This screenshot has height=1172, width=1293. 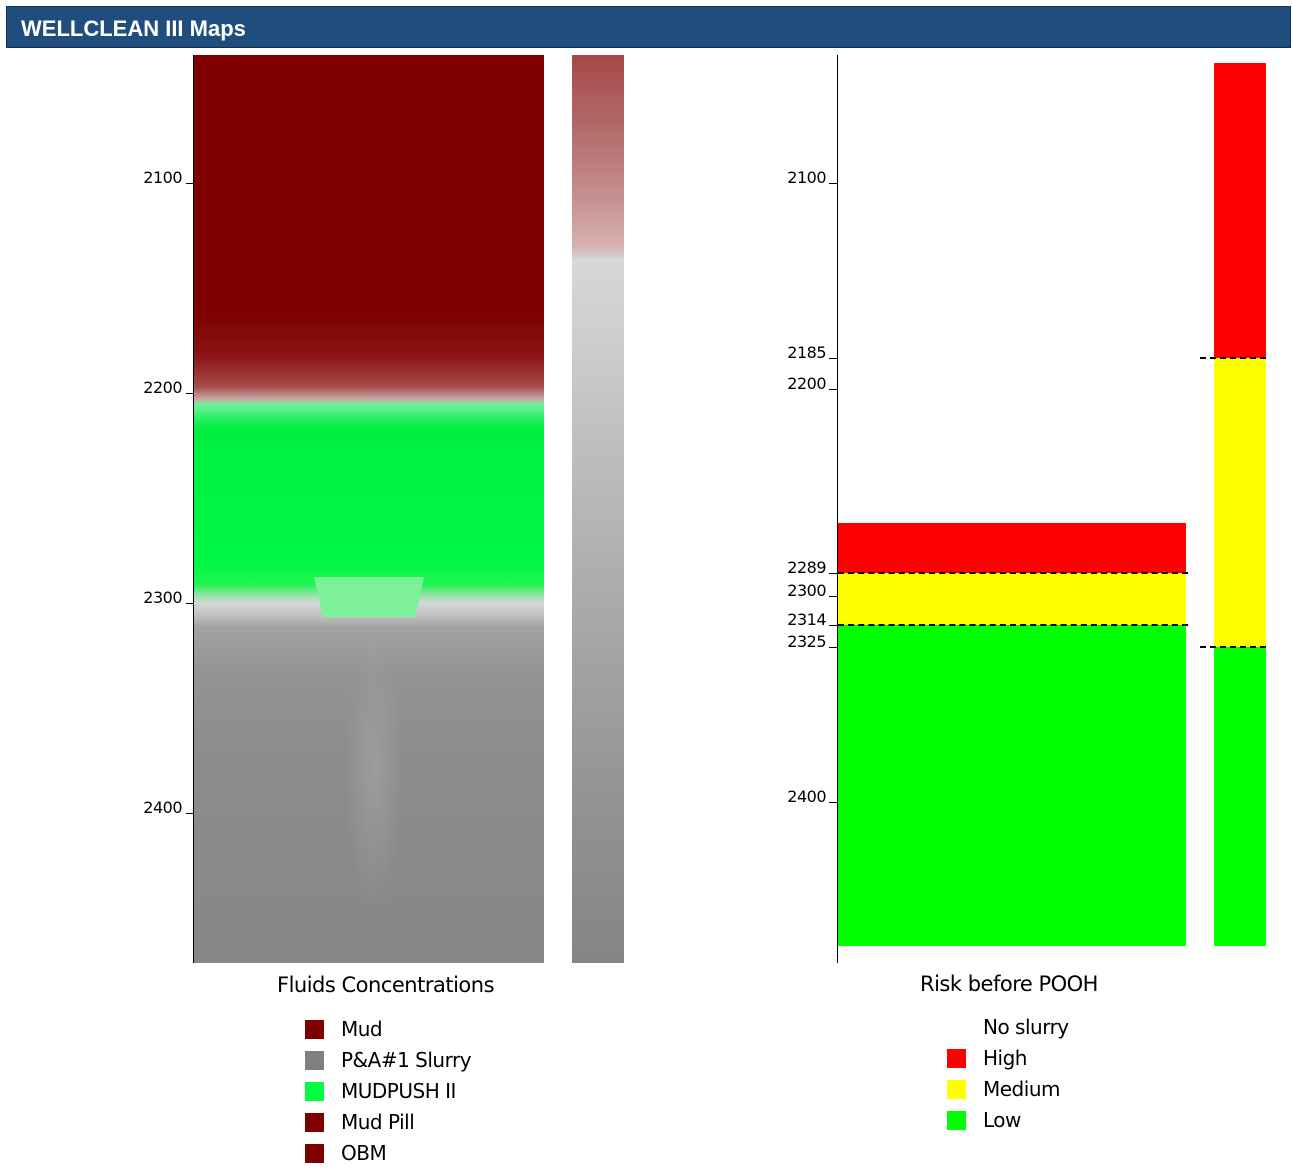 What do you see at coordinates (369, 597) in the screenshot?
I see `mudpush-channel-artifact` at bounding box center [369, 597].